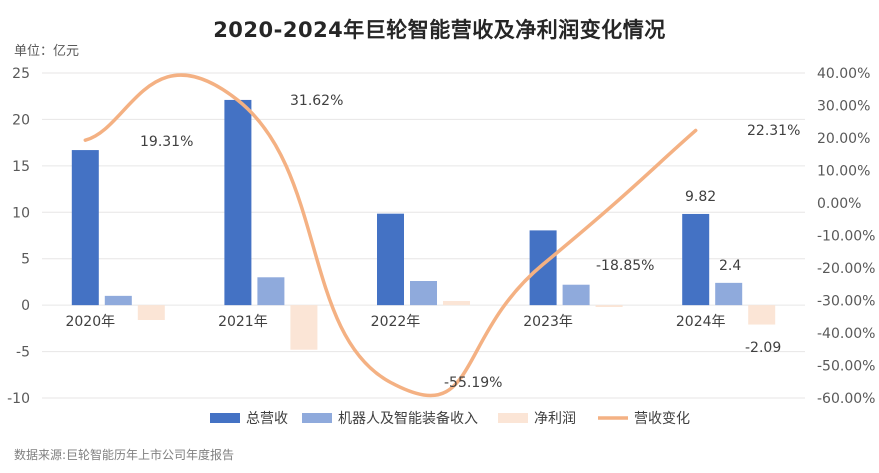  What do you see at coordinates (90, 322) in the screenshot?
I see `x-category-label: 2020年` at bounding box center [90, 322].